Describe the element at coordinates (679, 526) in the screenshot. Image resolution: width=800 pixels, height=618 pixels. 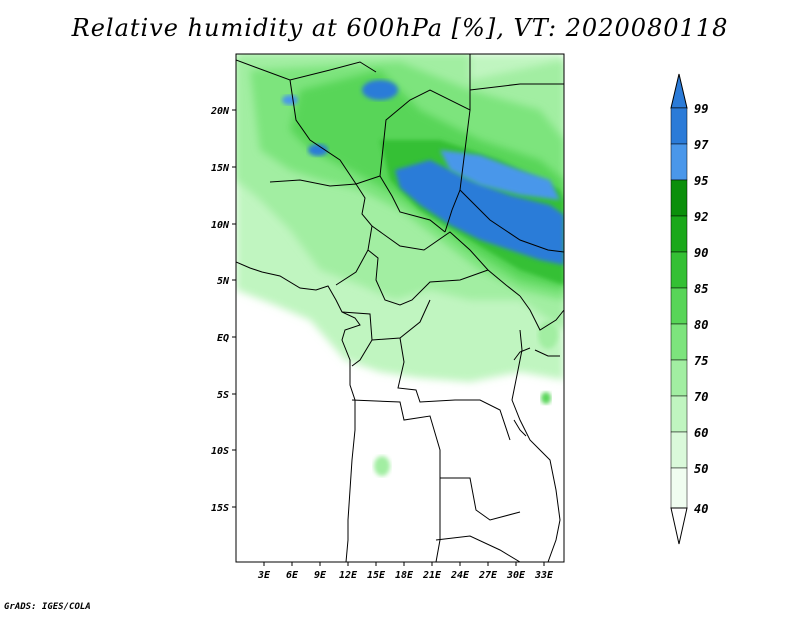
I see `colorbar-bottom-arrow` at that location.